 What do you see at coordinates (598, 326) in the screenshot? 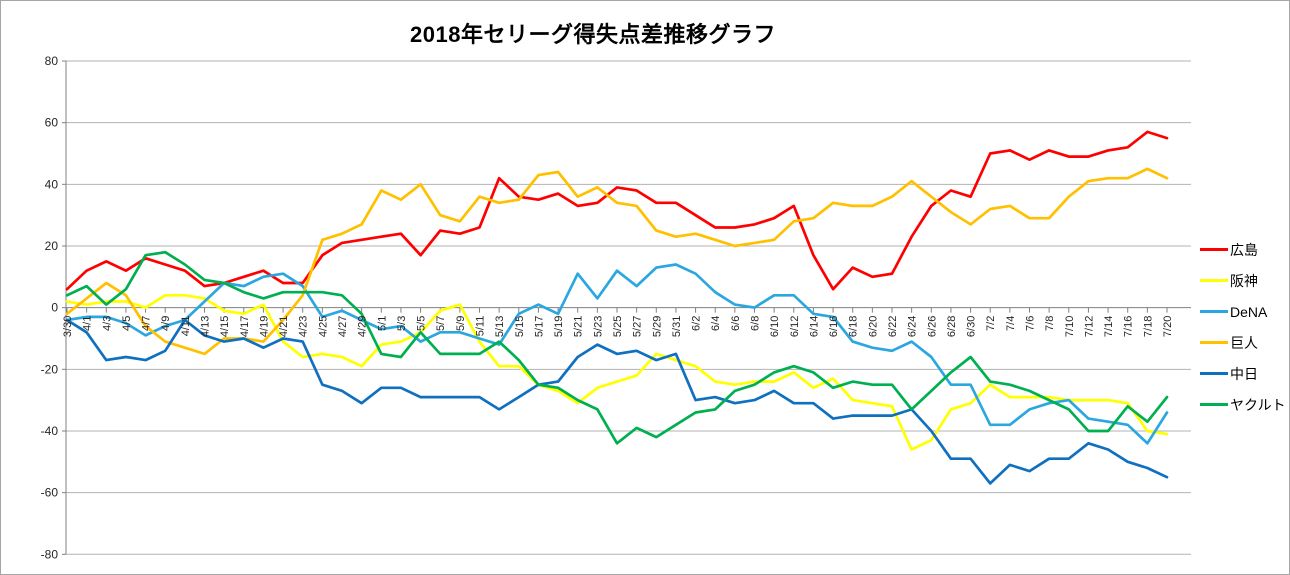
I see `x-axis-label: 5/23` at bounding box center [598, 326].